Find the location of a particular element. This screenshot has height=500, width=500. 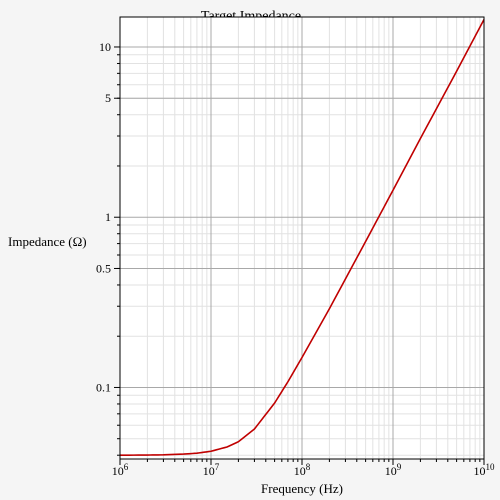

x-tick-labels: 10⁶ 10⁷ 10⁸ 10⁹ 10¹⁰ is located at coordinates (303, 470).